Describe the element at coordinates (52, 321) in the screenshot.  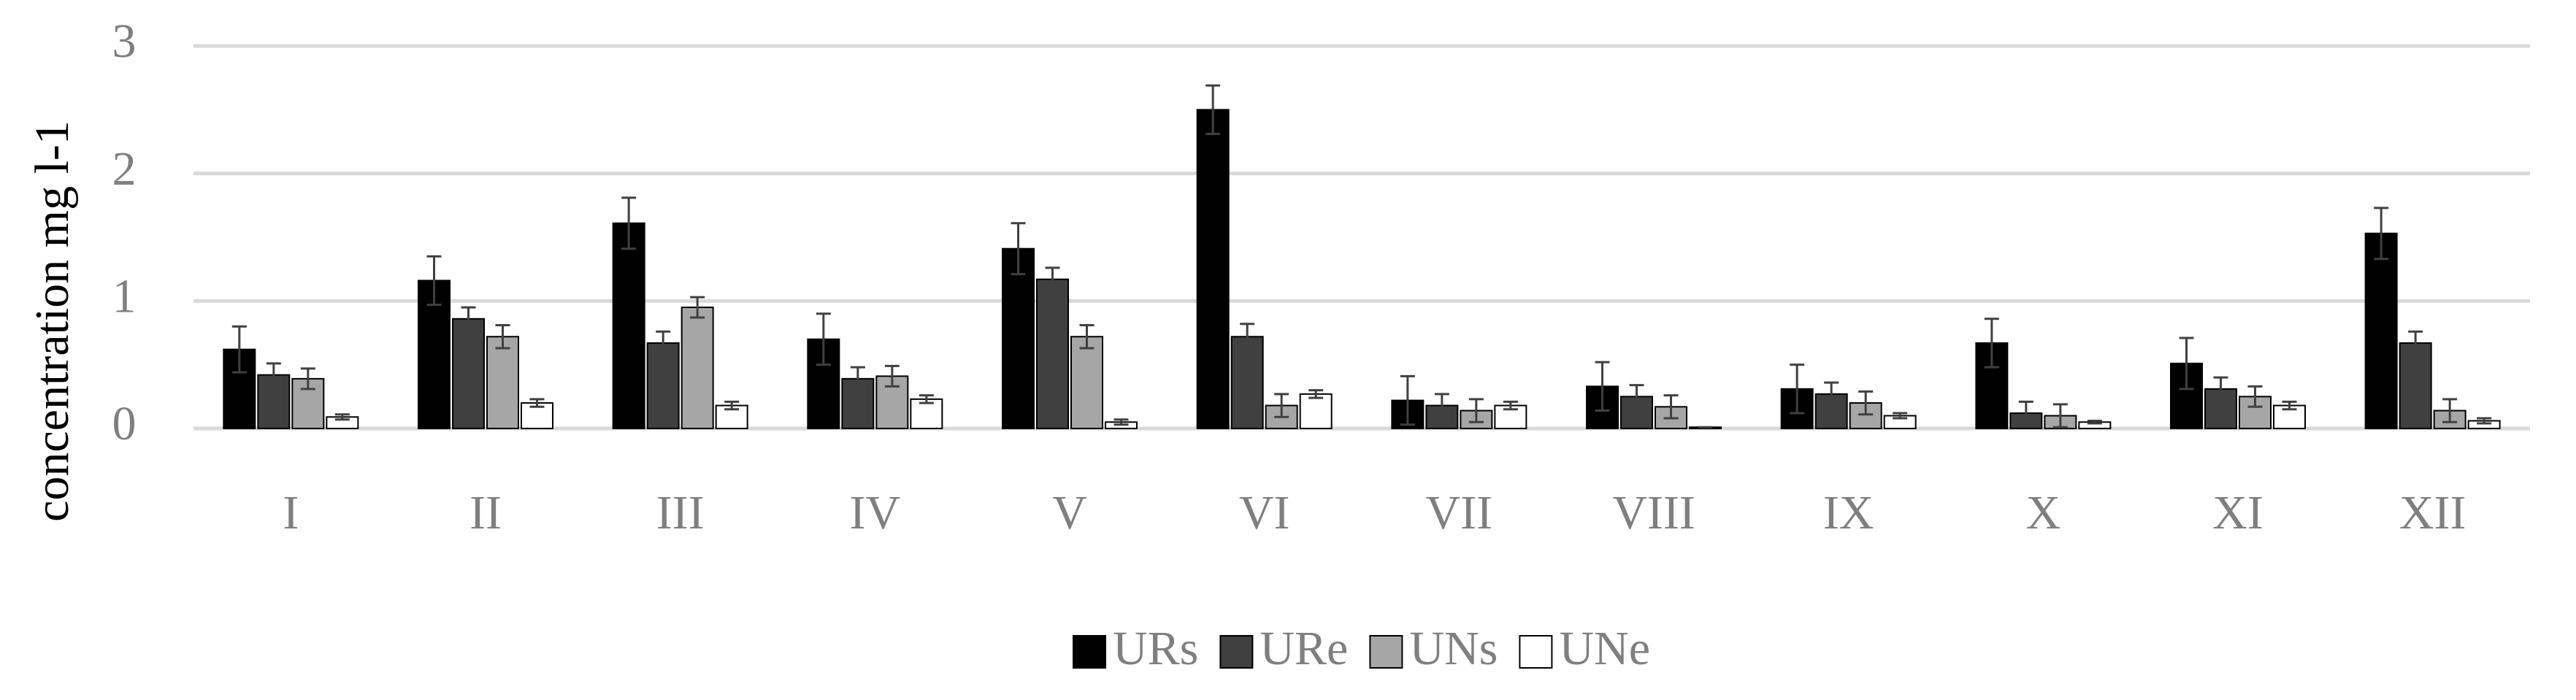
I see `y-axis-label: concentration mg l-1` at that location.